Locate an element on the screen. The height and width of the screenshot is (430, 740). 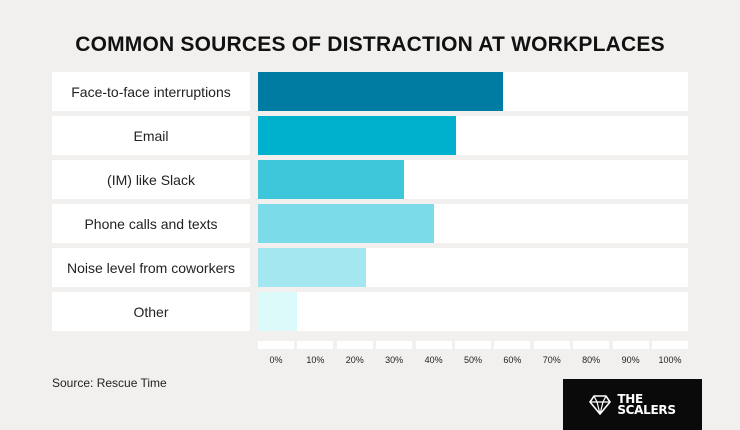
tick-label: 40% is located at coordinates (433, 360).